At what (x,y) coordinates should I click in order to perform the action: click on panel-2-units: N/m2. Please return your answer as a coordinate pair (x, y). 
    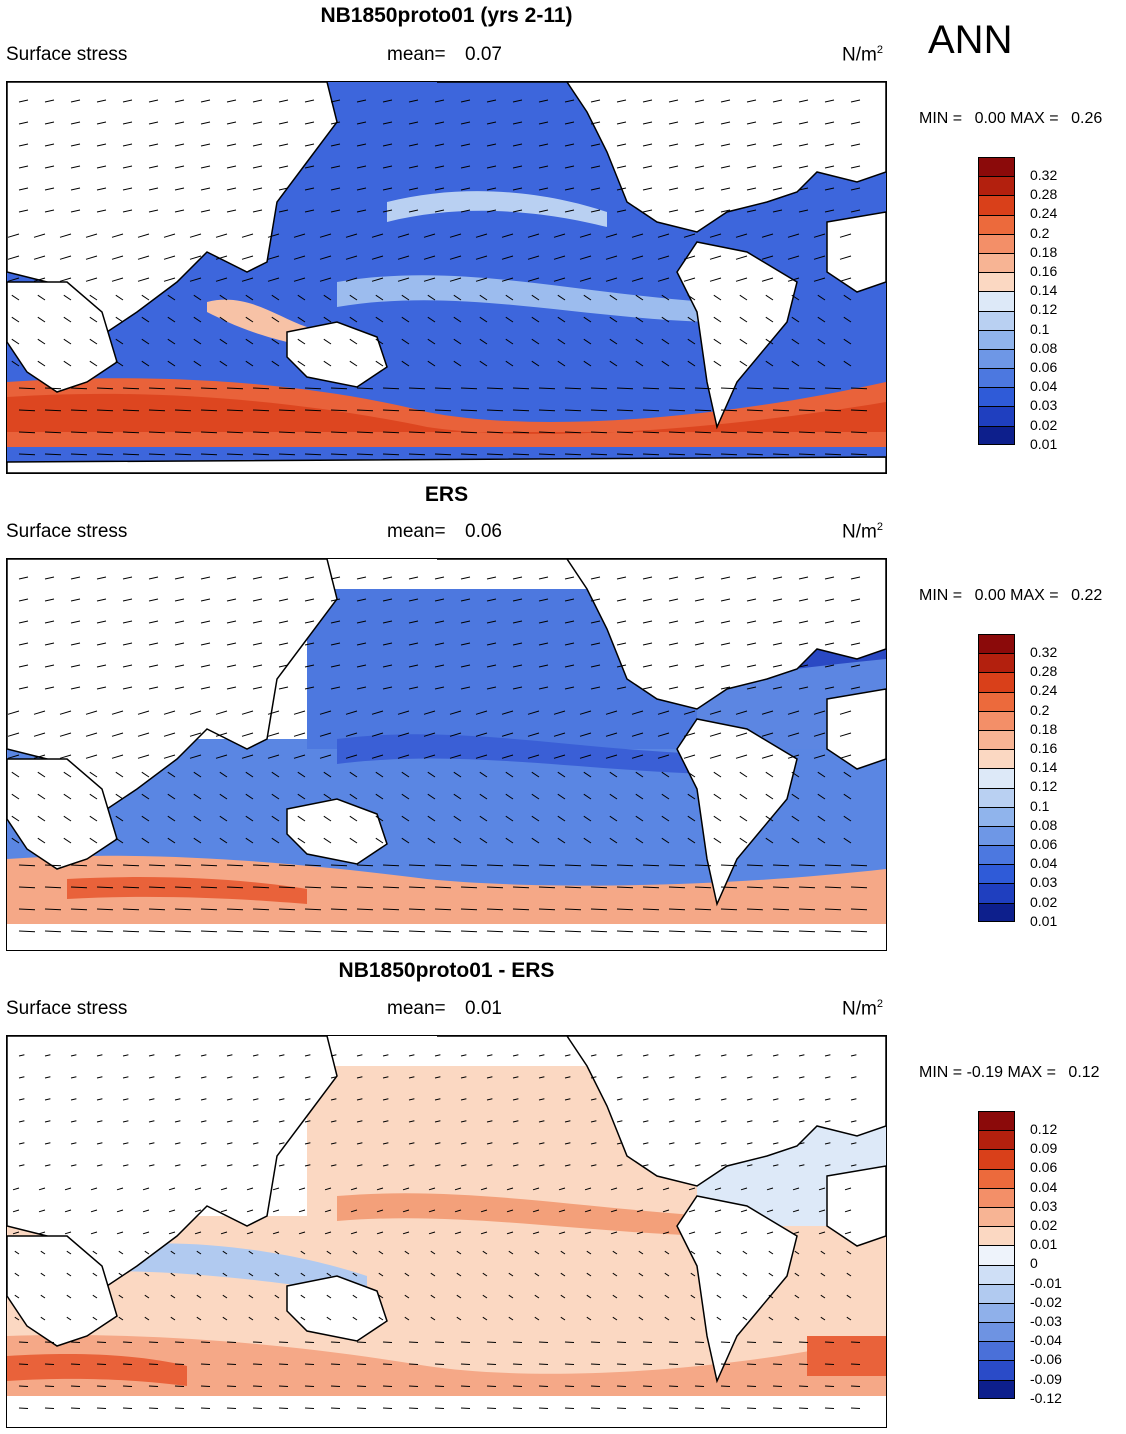
    Looking at the image, I should click on (862, 532).